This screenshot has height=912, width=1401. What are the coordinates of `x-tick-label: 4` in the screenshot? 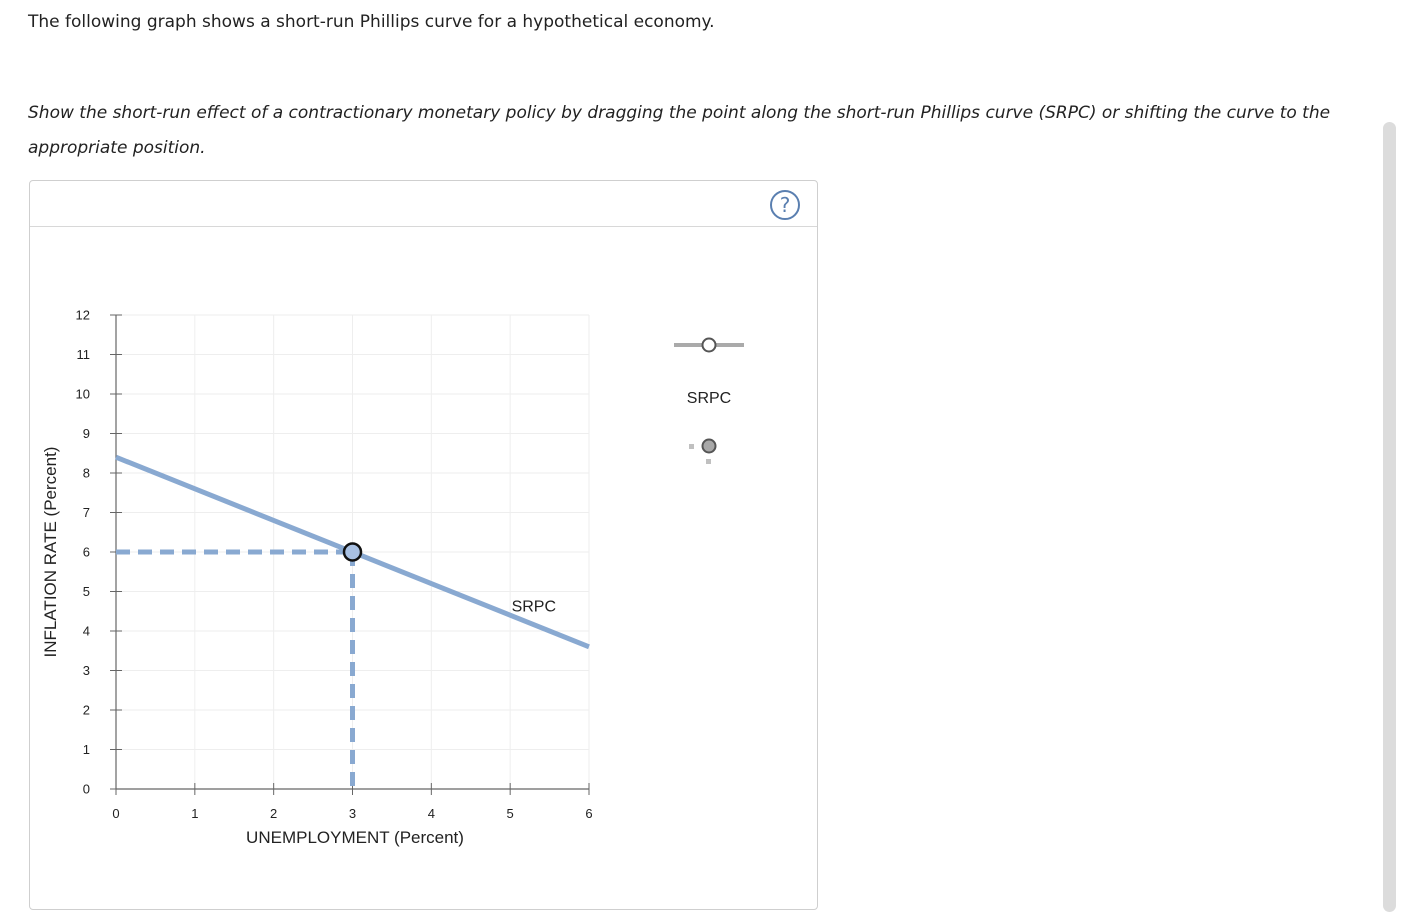 It's located at (431, 813).